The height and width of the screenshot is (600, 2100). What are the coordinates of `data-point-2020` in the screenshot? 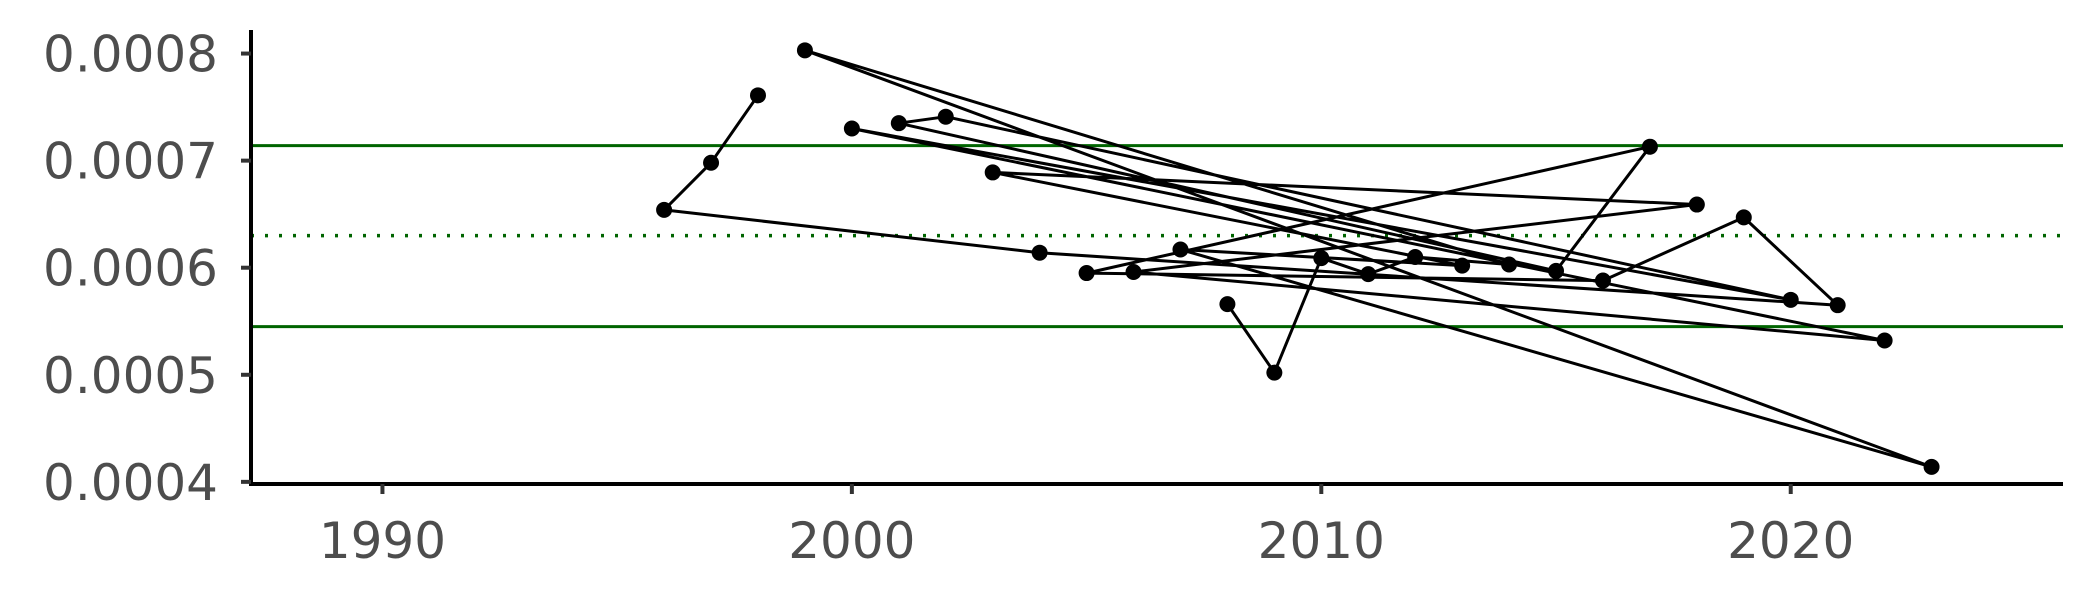 It's located at (1790, 299).